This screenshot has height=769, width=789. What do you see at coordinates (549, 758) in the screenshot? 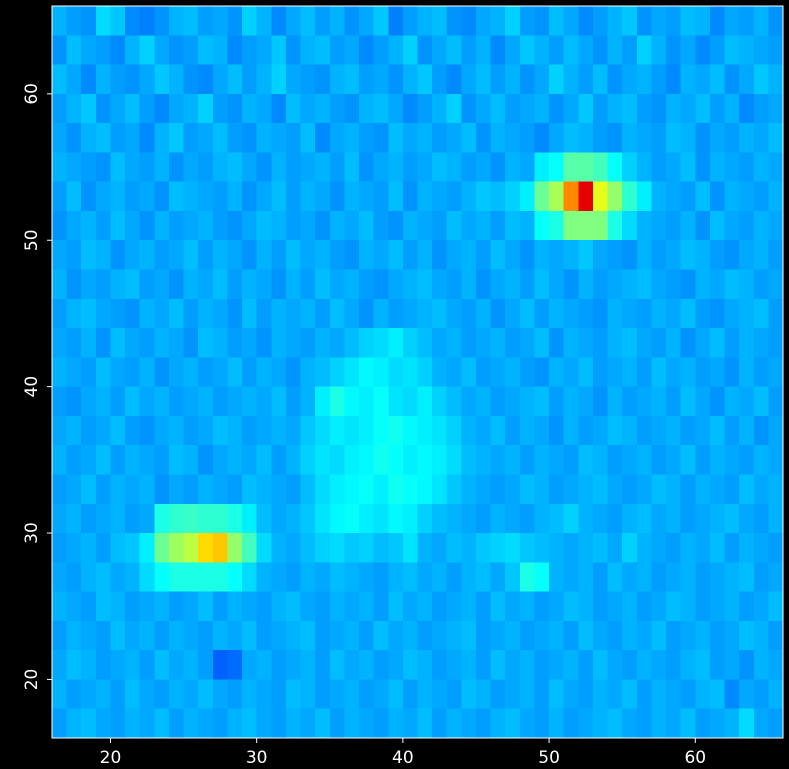
I see `x-tick-label: 50` at bounding box center [549, 758].